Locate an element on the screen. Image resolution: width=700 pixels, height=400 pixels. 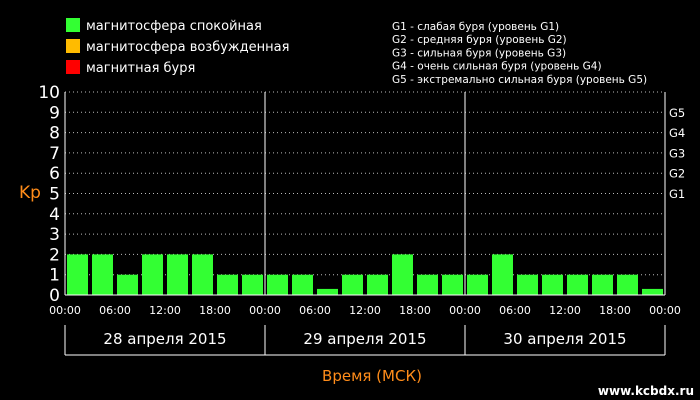
g-level-labels: G1 G2 G3 G4 G5 is located at coordinates (677, 153).